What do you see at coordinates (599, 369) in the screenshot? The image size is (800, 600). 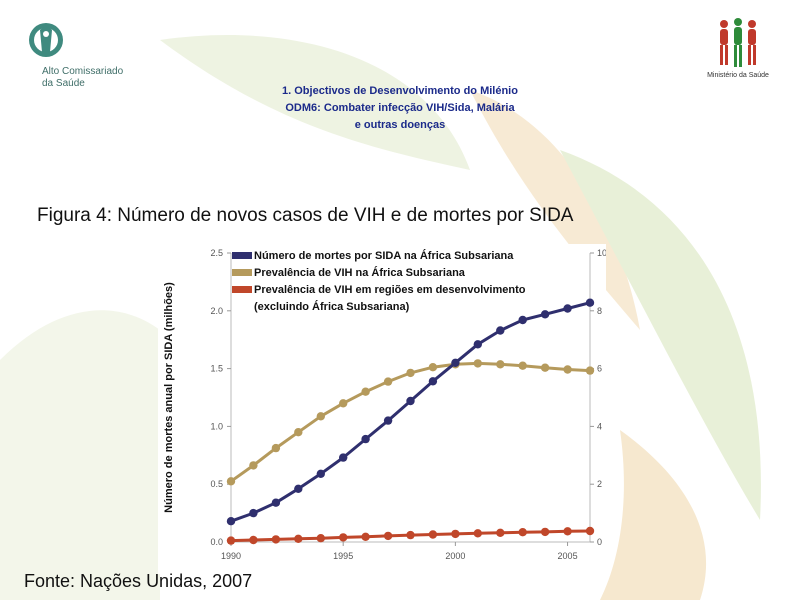 I see `y2-tick-label: 6` at bounding box center [599, 369].